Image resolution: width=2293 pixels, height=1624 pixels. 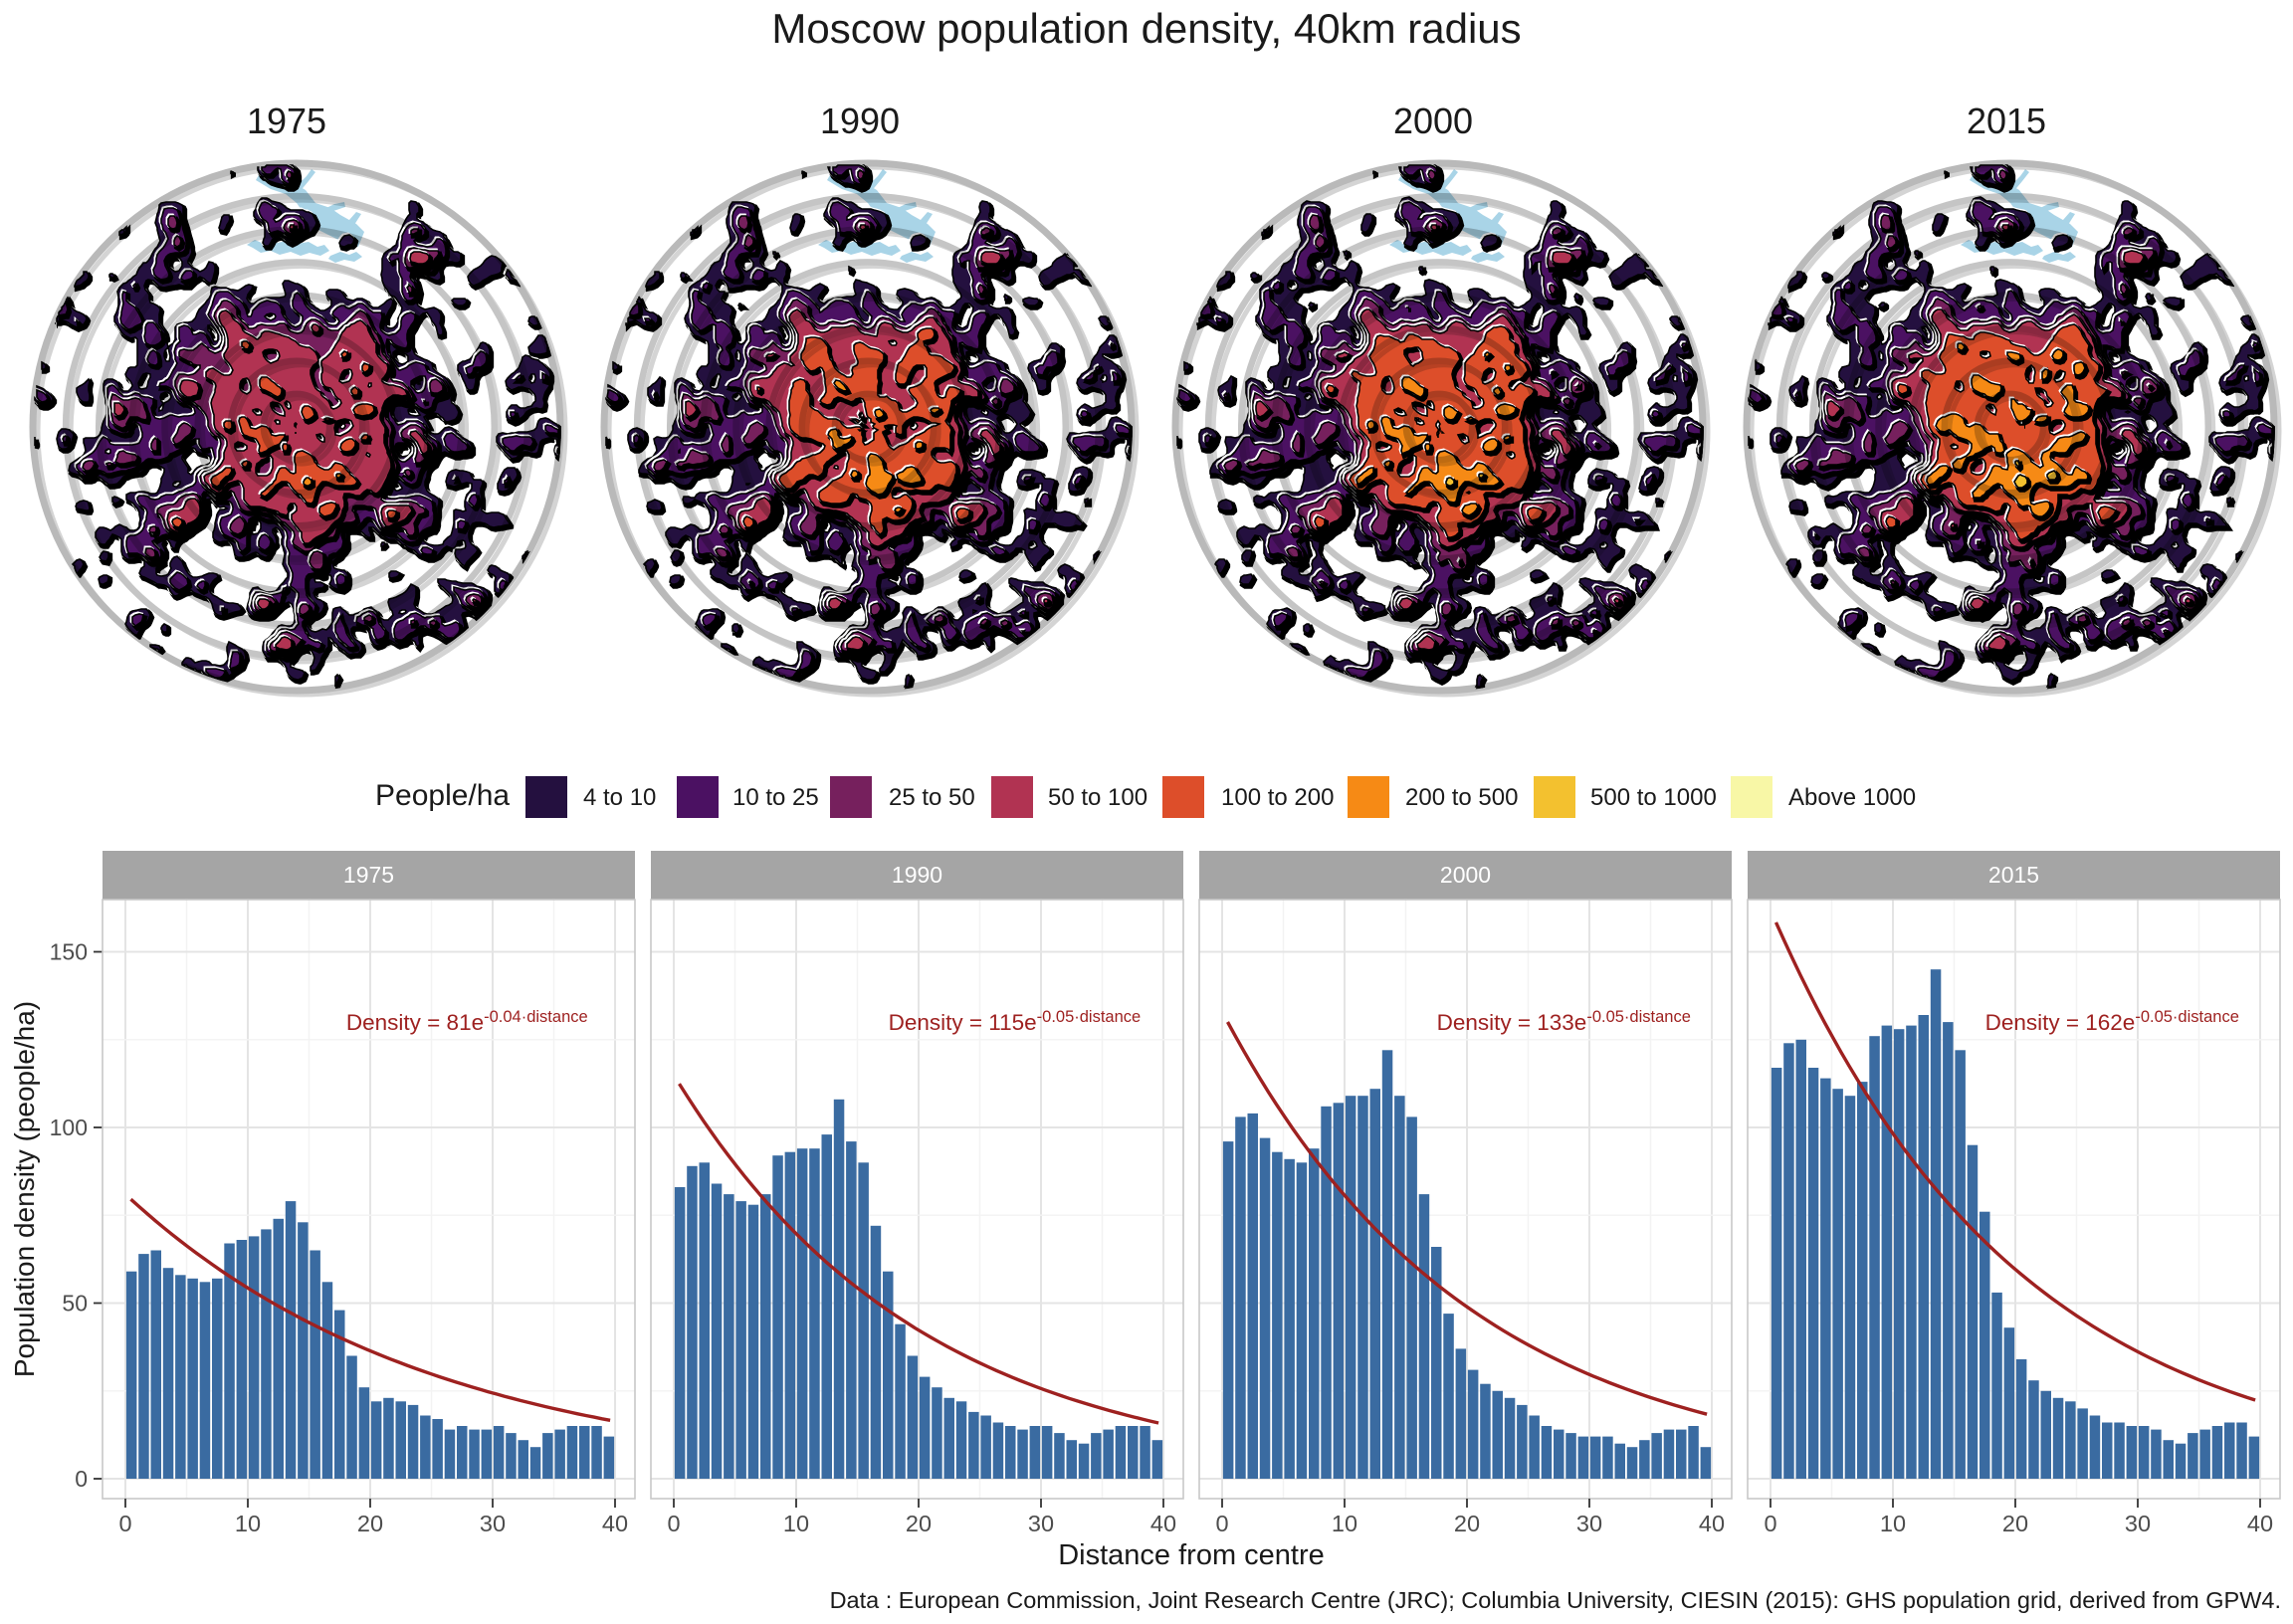 What do you see at coordinates (69, 952) in the screenshot?
I see `svg-text: 150` at bounding box center [69, 952].